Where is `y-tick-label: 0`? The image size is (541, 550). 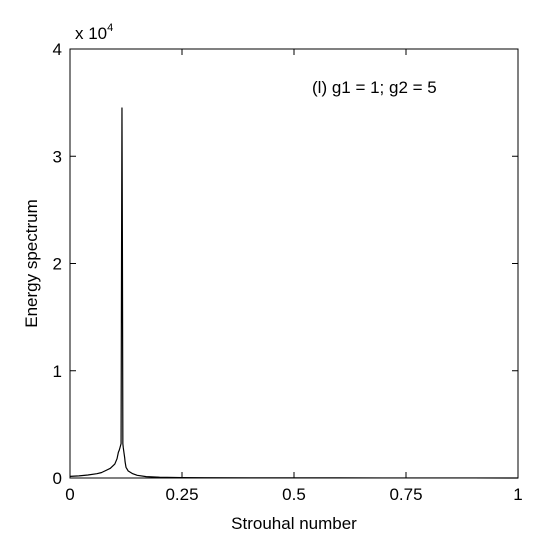 y-tick-label: 0 is located at coordinates (57, 478).